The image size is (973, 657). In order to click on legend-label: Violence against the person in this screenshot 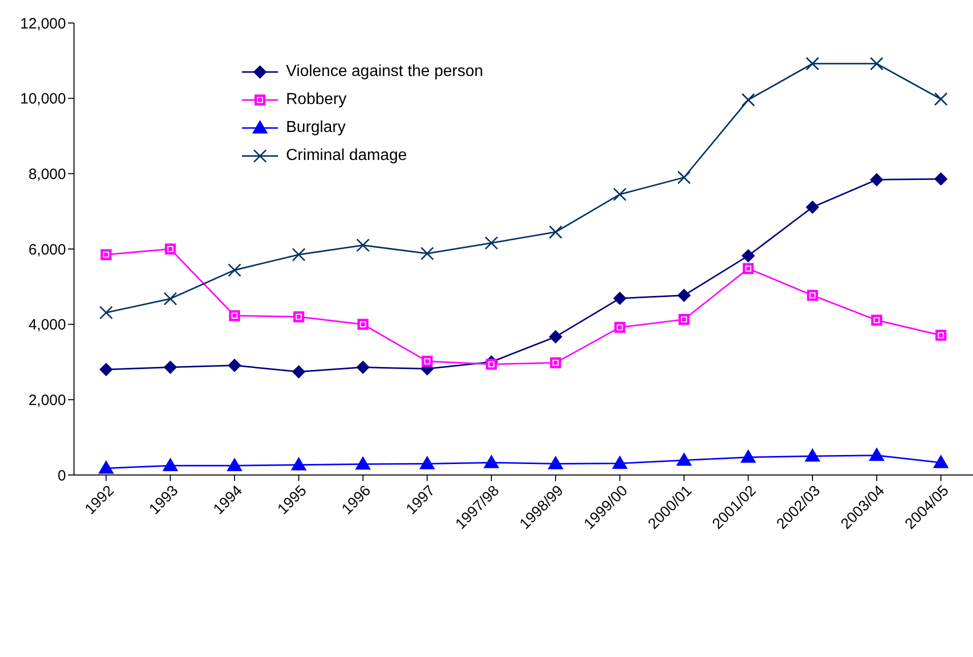, I will do `click(385, 72)`.